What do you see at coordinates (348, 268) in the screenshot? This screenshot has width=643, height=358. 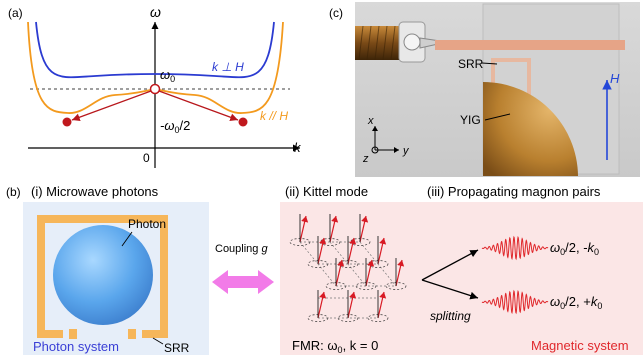 I see `kittel-spin-lattice` at bounding box center [348, 268].